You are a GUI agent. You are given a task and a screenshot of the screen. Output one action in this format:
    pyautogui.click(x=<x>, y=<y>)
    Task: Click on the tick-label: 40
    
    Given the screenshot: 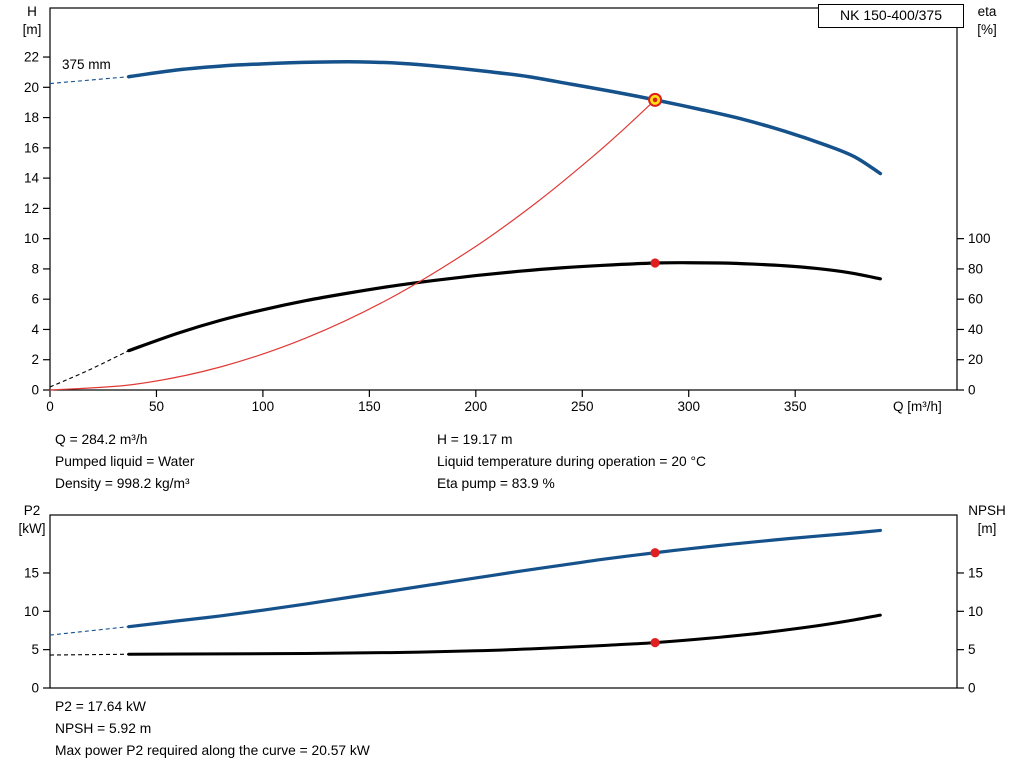 What is the action you would take?
    pyautogui.click(x=975, y=329)
    